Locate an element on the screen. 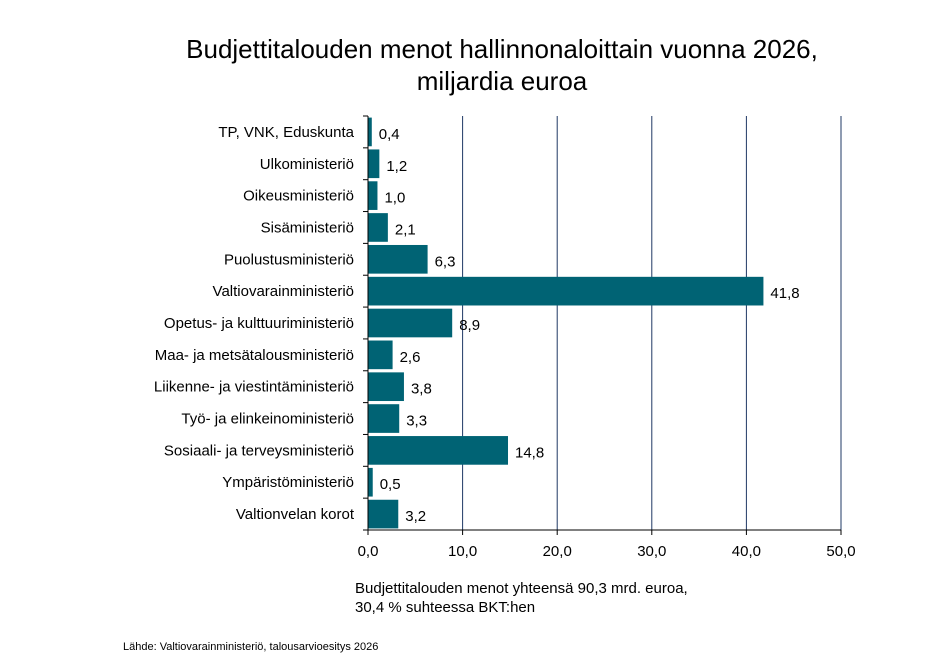 The image size is (947, 669). x-tick-label: 50,0 is located at coordinates (840, 551).